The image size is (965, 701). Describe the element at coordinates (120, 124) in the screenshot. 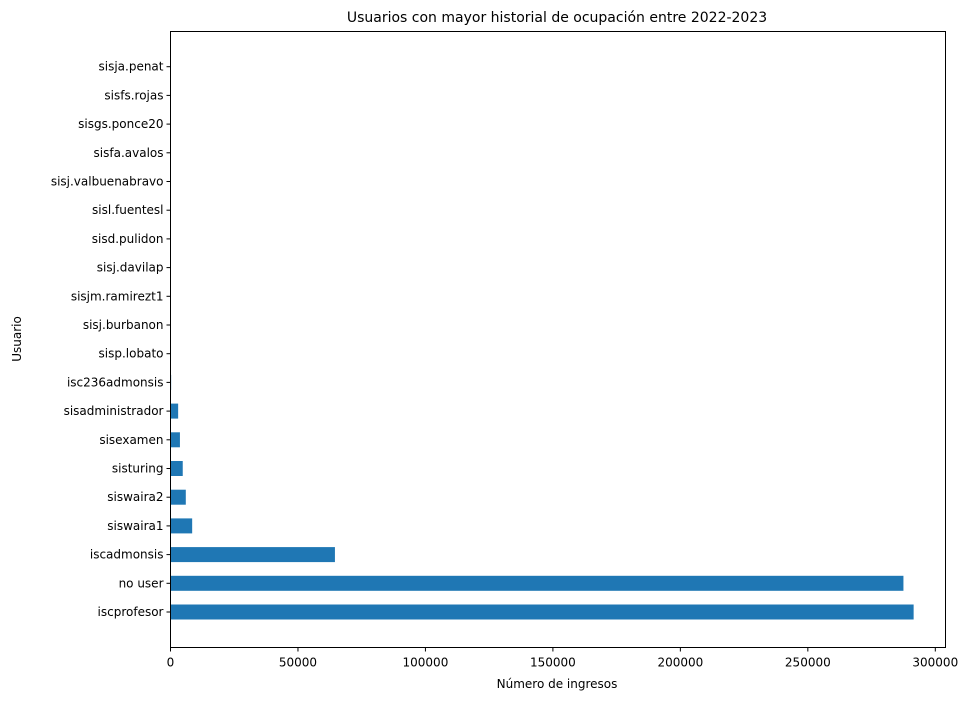

I see `y-tick-label: sisgs.ponce20` at that location.